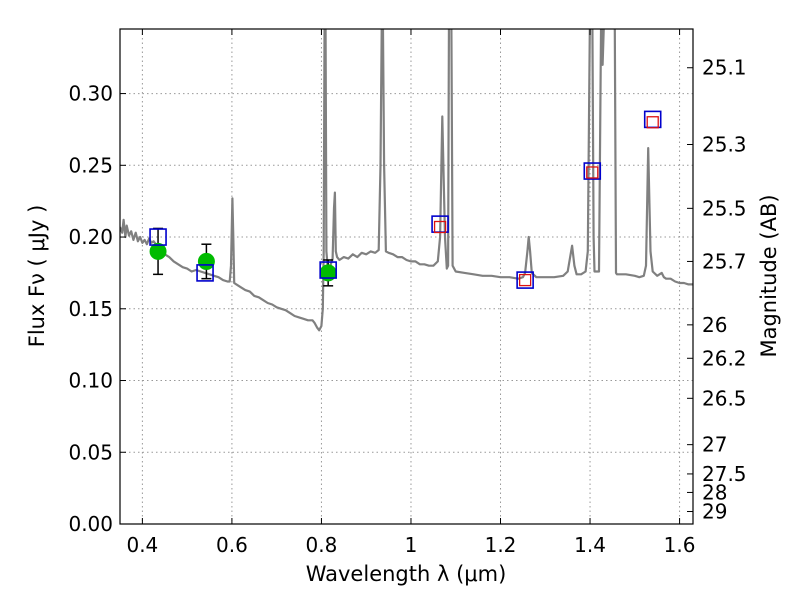  What do you see at coordinates (501, 545) in the screenshot?
I see `x-tick-label: 1.2` at bounding box center [501, 545].